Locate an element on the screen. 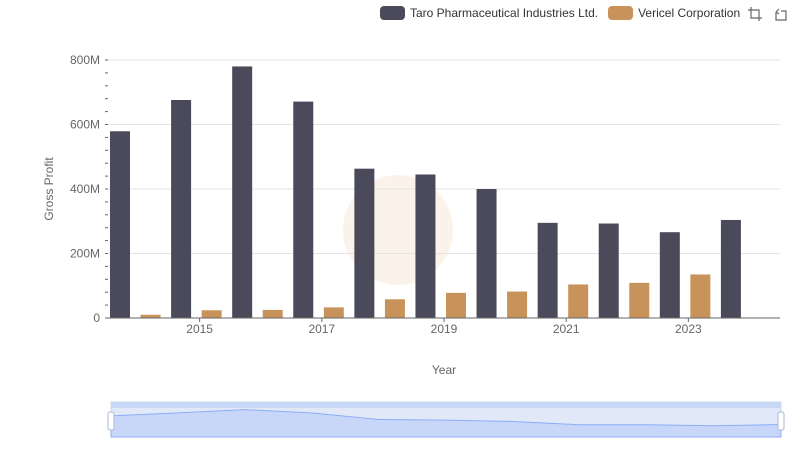 The height and width of the screenshot is (461, 800). legend-item-vericel: Vericel Corporation is located at coordinates (674, 13).